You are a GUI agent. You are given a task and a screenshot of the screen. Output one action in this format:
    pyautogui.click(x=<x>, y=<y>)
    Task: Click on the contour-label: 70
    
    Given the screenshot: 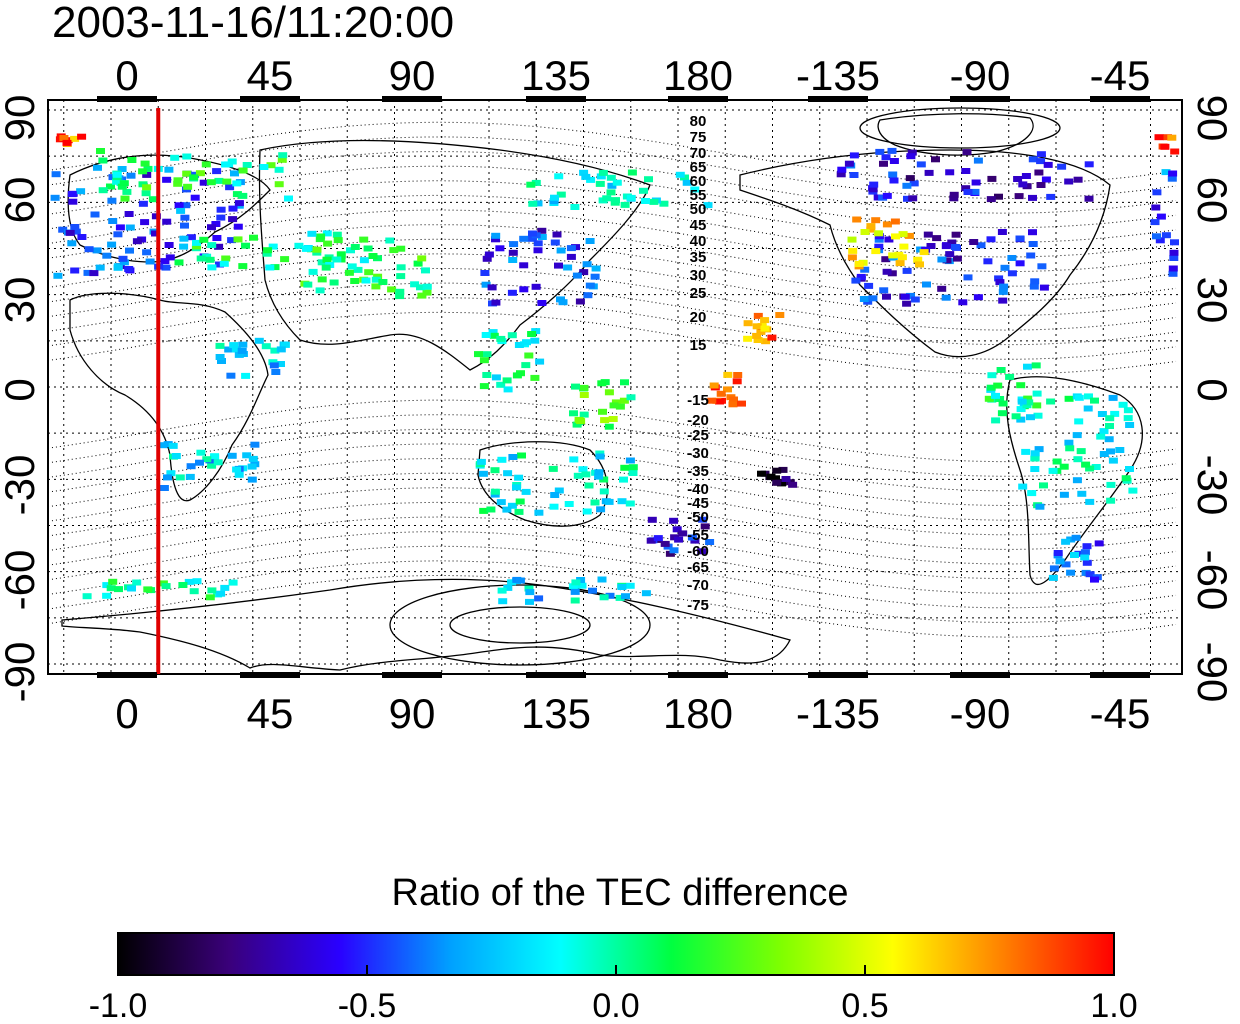 What is the action you would take?
    pyautogui.click(x=698, y=153)
    